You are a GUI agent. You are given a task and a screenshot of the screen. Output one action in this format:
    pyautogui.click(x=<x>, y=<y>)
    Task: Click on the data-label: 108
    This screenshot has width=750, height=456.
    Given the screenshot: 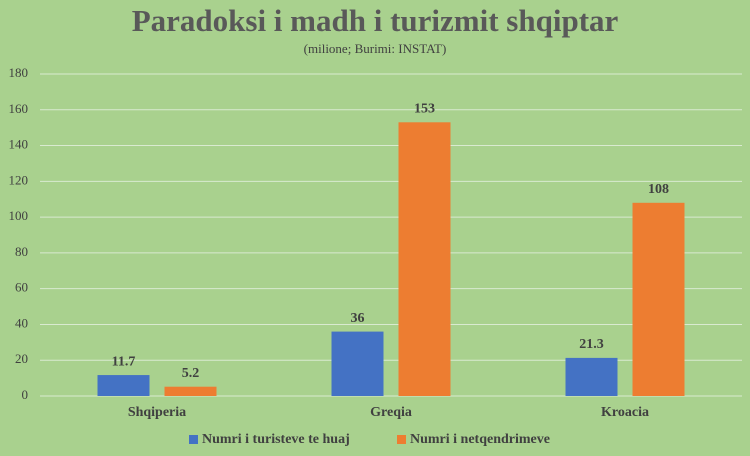 What is the action you would take?
    pyautogui.click(x=658, y=189)
    